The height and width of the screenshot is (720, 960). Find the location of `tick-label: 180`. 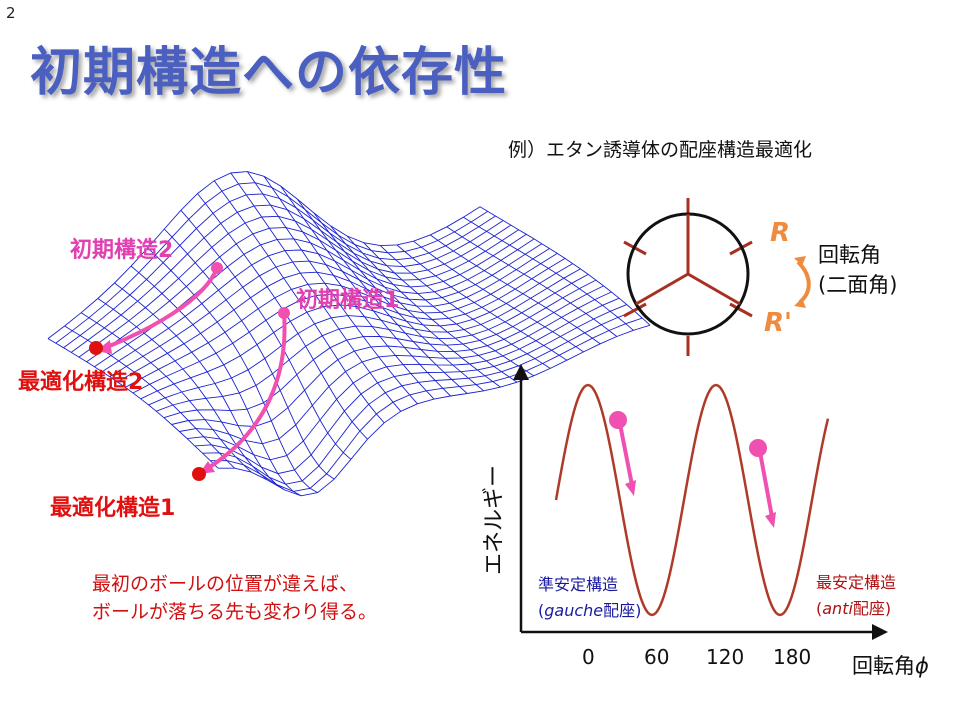

tick-label: 180 is located at coordinates (792, 657).